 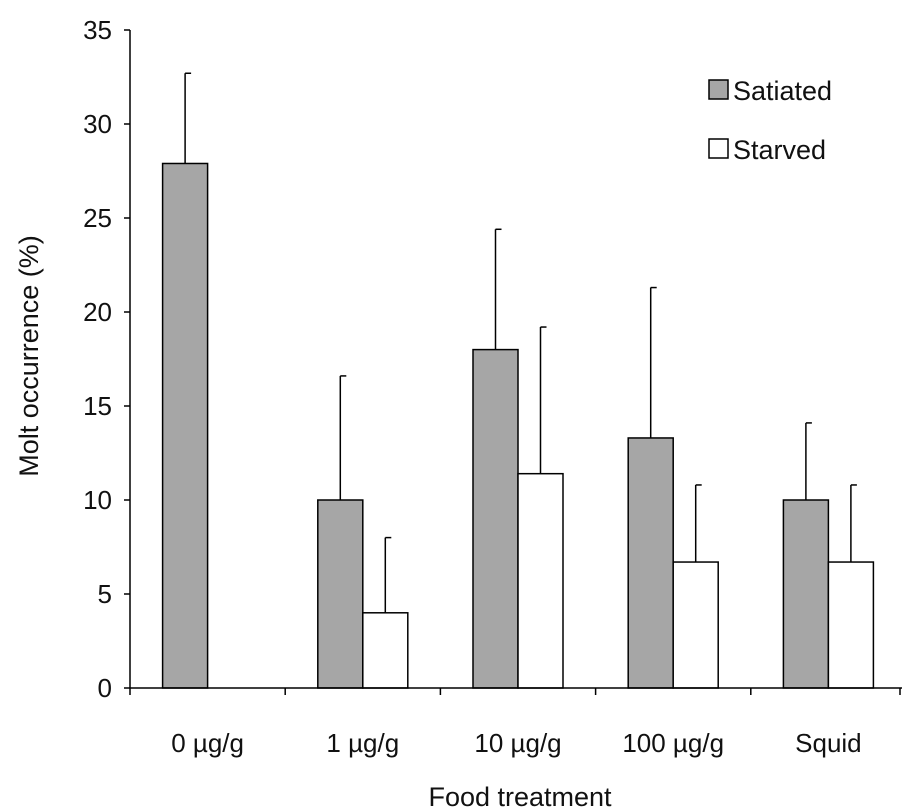 What do you see at coordinates (97, 312) in the screenshot?
I see `y-tick-label-20: 20` at bounding box center [97, 312].